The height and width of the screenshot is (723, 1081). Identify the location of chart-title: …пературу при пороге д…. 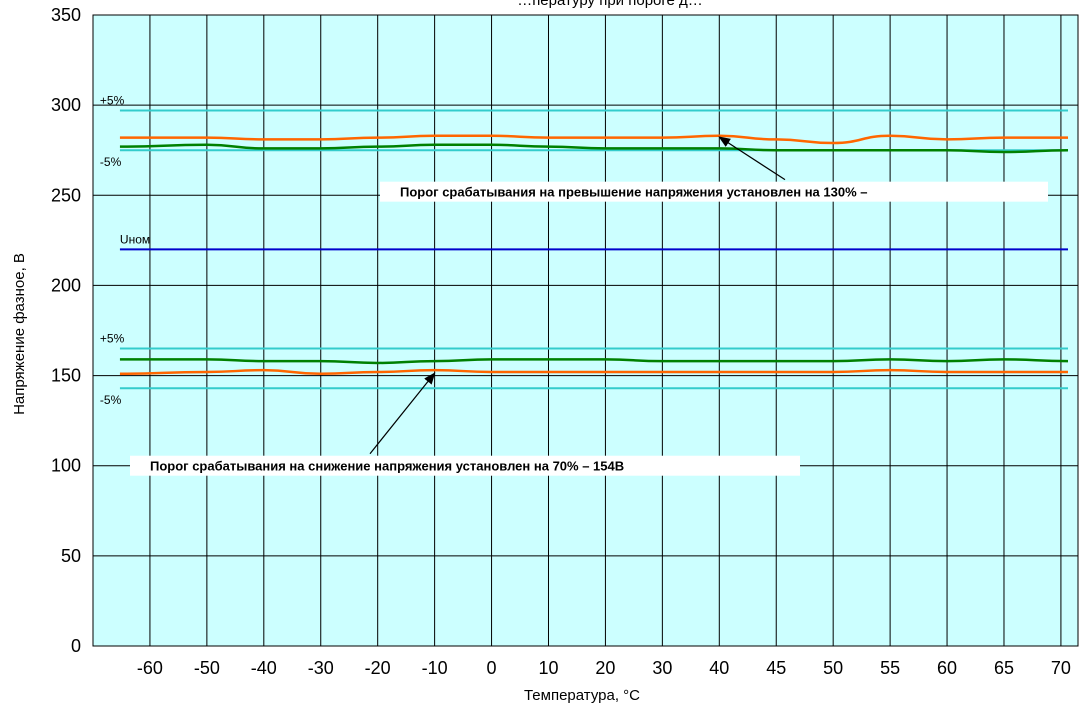
(610, 4).